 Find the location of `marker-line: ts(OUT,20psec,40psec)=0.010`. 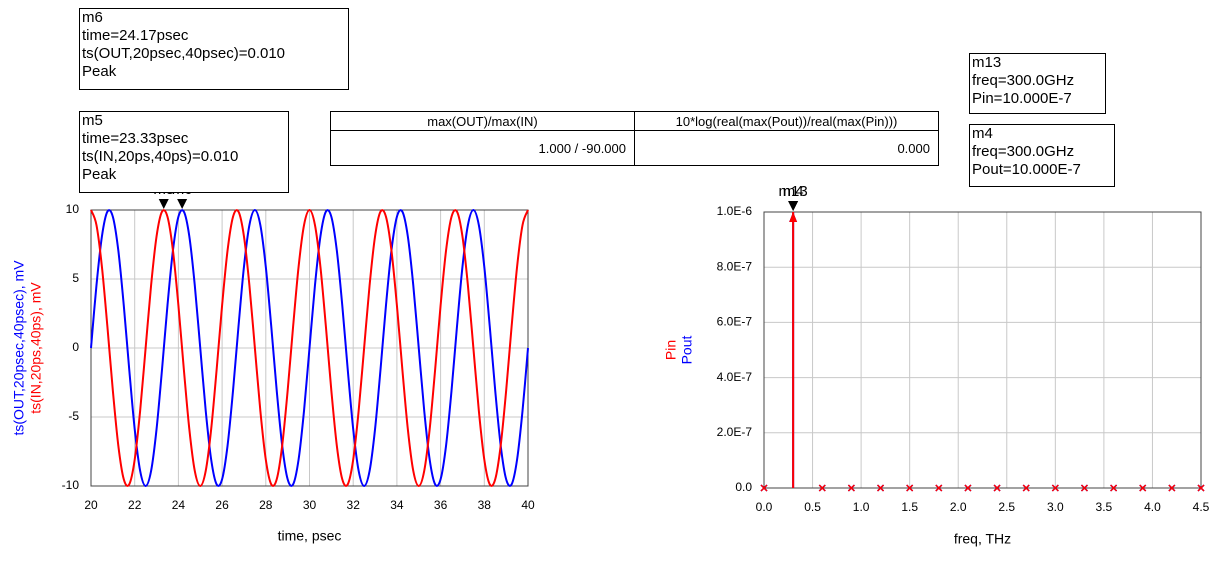

marker-line: ts(OUT,20psec,40psec)=0.010 is located at coordinates (184, 53).